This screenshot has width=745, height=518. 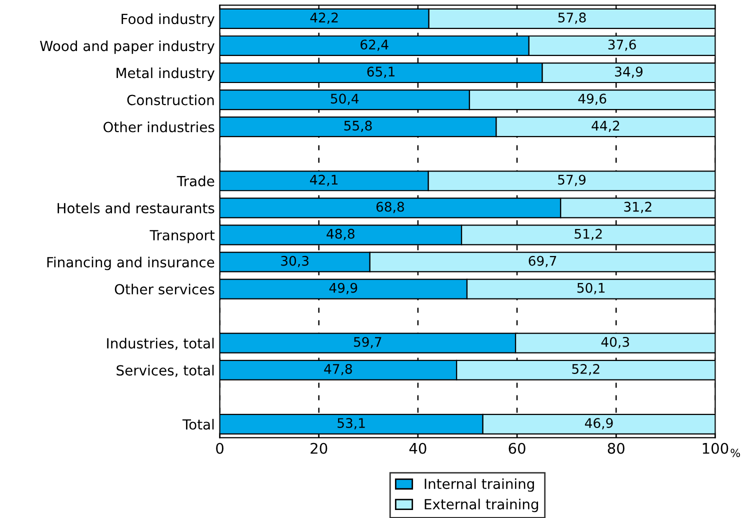 I want to click on data-label: 44,2, so click(x=606, y=126).